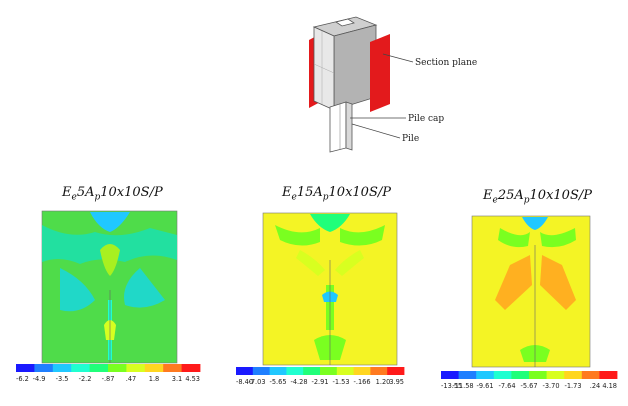  What do you see at coordinates (383, 382) in the screenshot?
I see `colorbar-2-tick-label: 1.20` at bounding box center [383, 382].